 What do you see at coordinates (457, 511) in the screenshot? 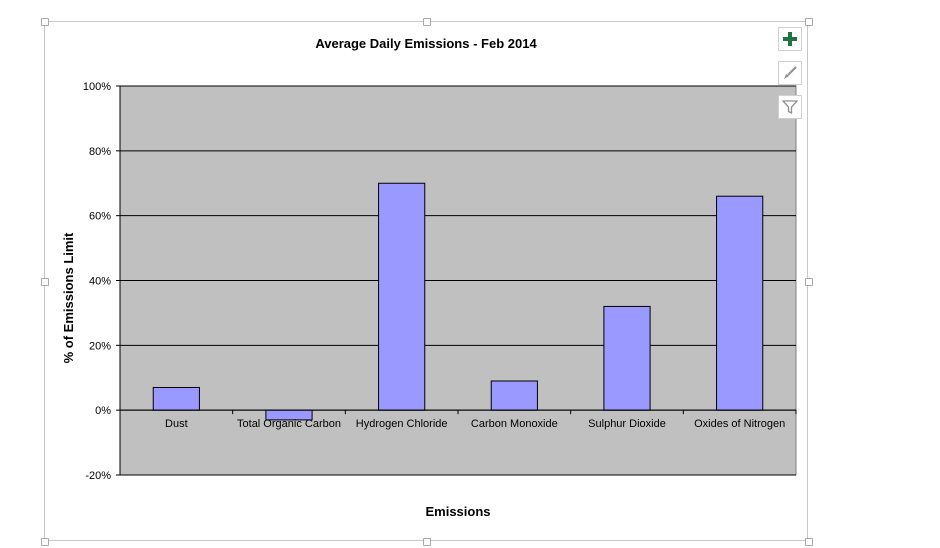
I see `x-axis-title: Emissions` at bounding box center [457, 511].